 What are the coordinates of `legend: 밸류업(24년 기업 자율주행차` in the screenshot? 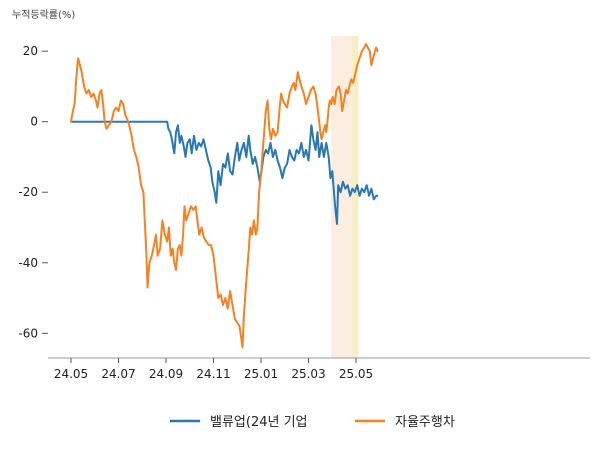 It's located at (312, 422).